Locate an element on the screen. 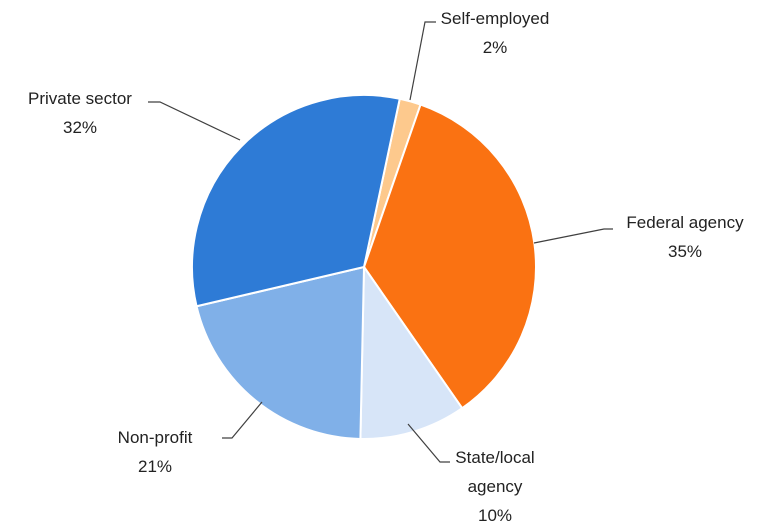 The image size is (762, 525). slice-label: Private sector 32% is located at coordinates (80, 113).